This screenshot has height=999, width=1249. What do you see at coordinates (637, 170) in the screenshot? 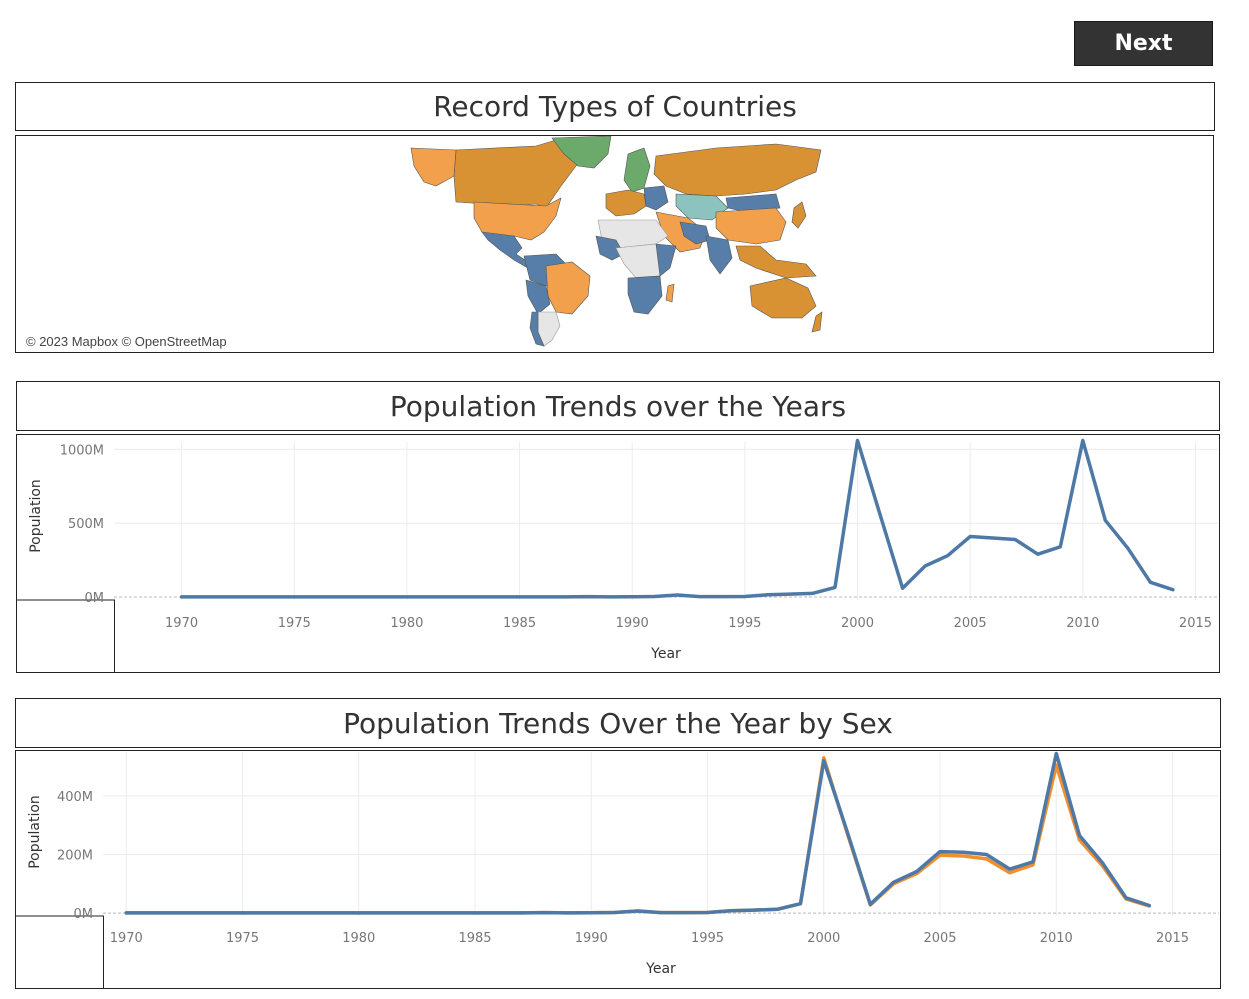
I see `map-region-scandinavia` at bounding box center [637, 170].